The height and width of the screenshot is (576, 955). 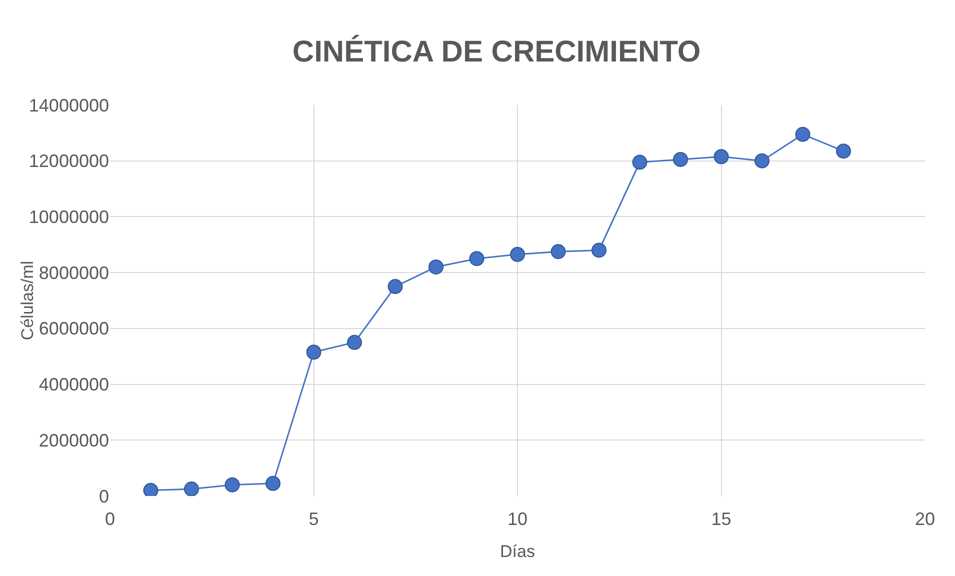 What do you see at coordinates (68, 161) in the screenshot?
I see `y-tick-label: 12000000` at bounding box center [68, 161].